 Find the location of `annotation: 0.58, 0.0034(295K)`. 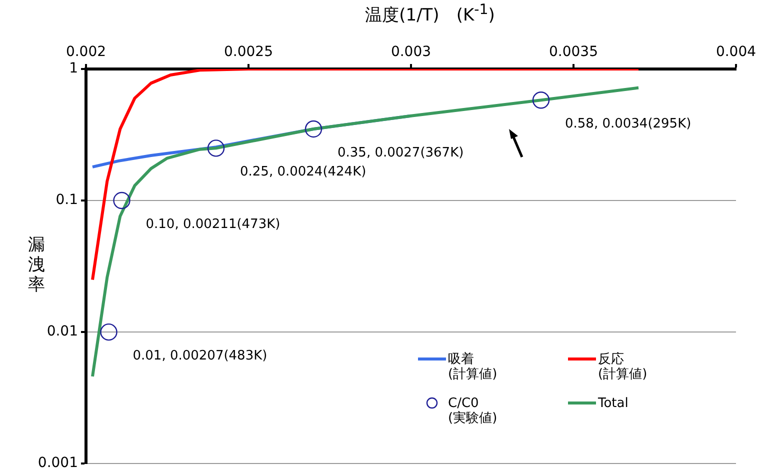

annotation: 0.58, 0.0034(295K) is located at coordinates (628, 124).